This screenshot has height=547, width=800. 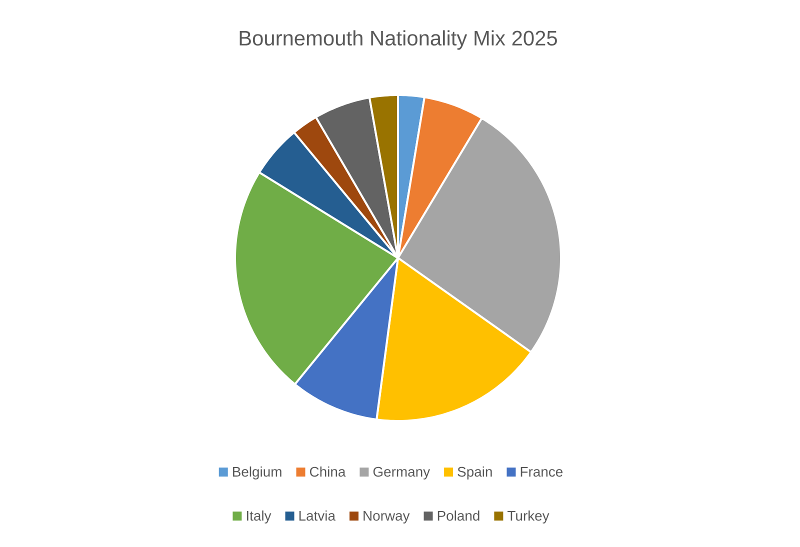 I want to click on legend-label: Norway, so click(x=387, y=517).